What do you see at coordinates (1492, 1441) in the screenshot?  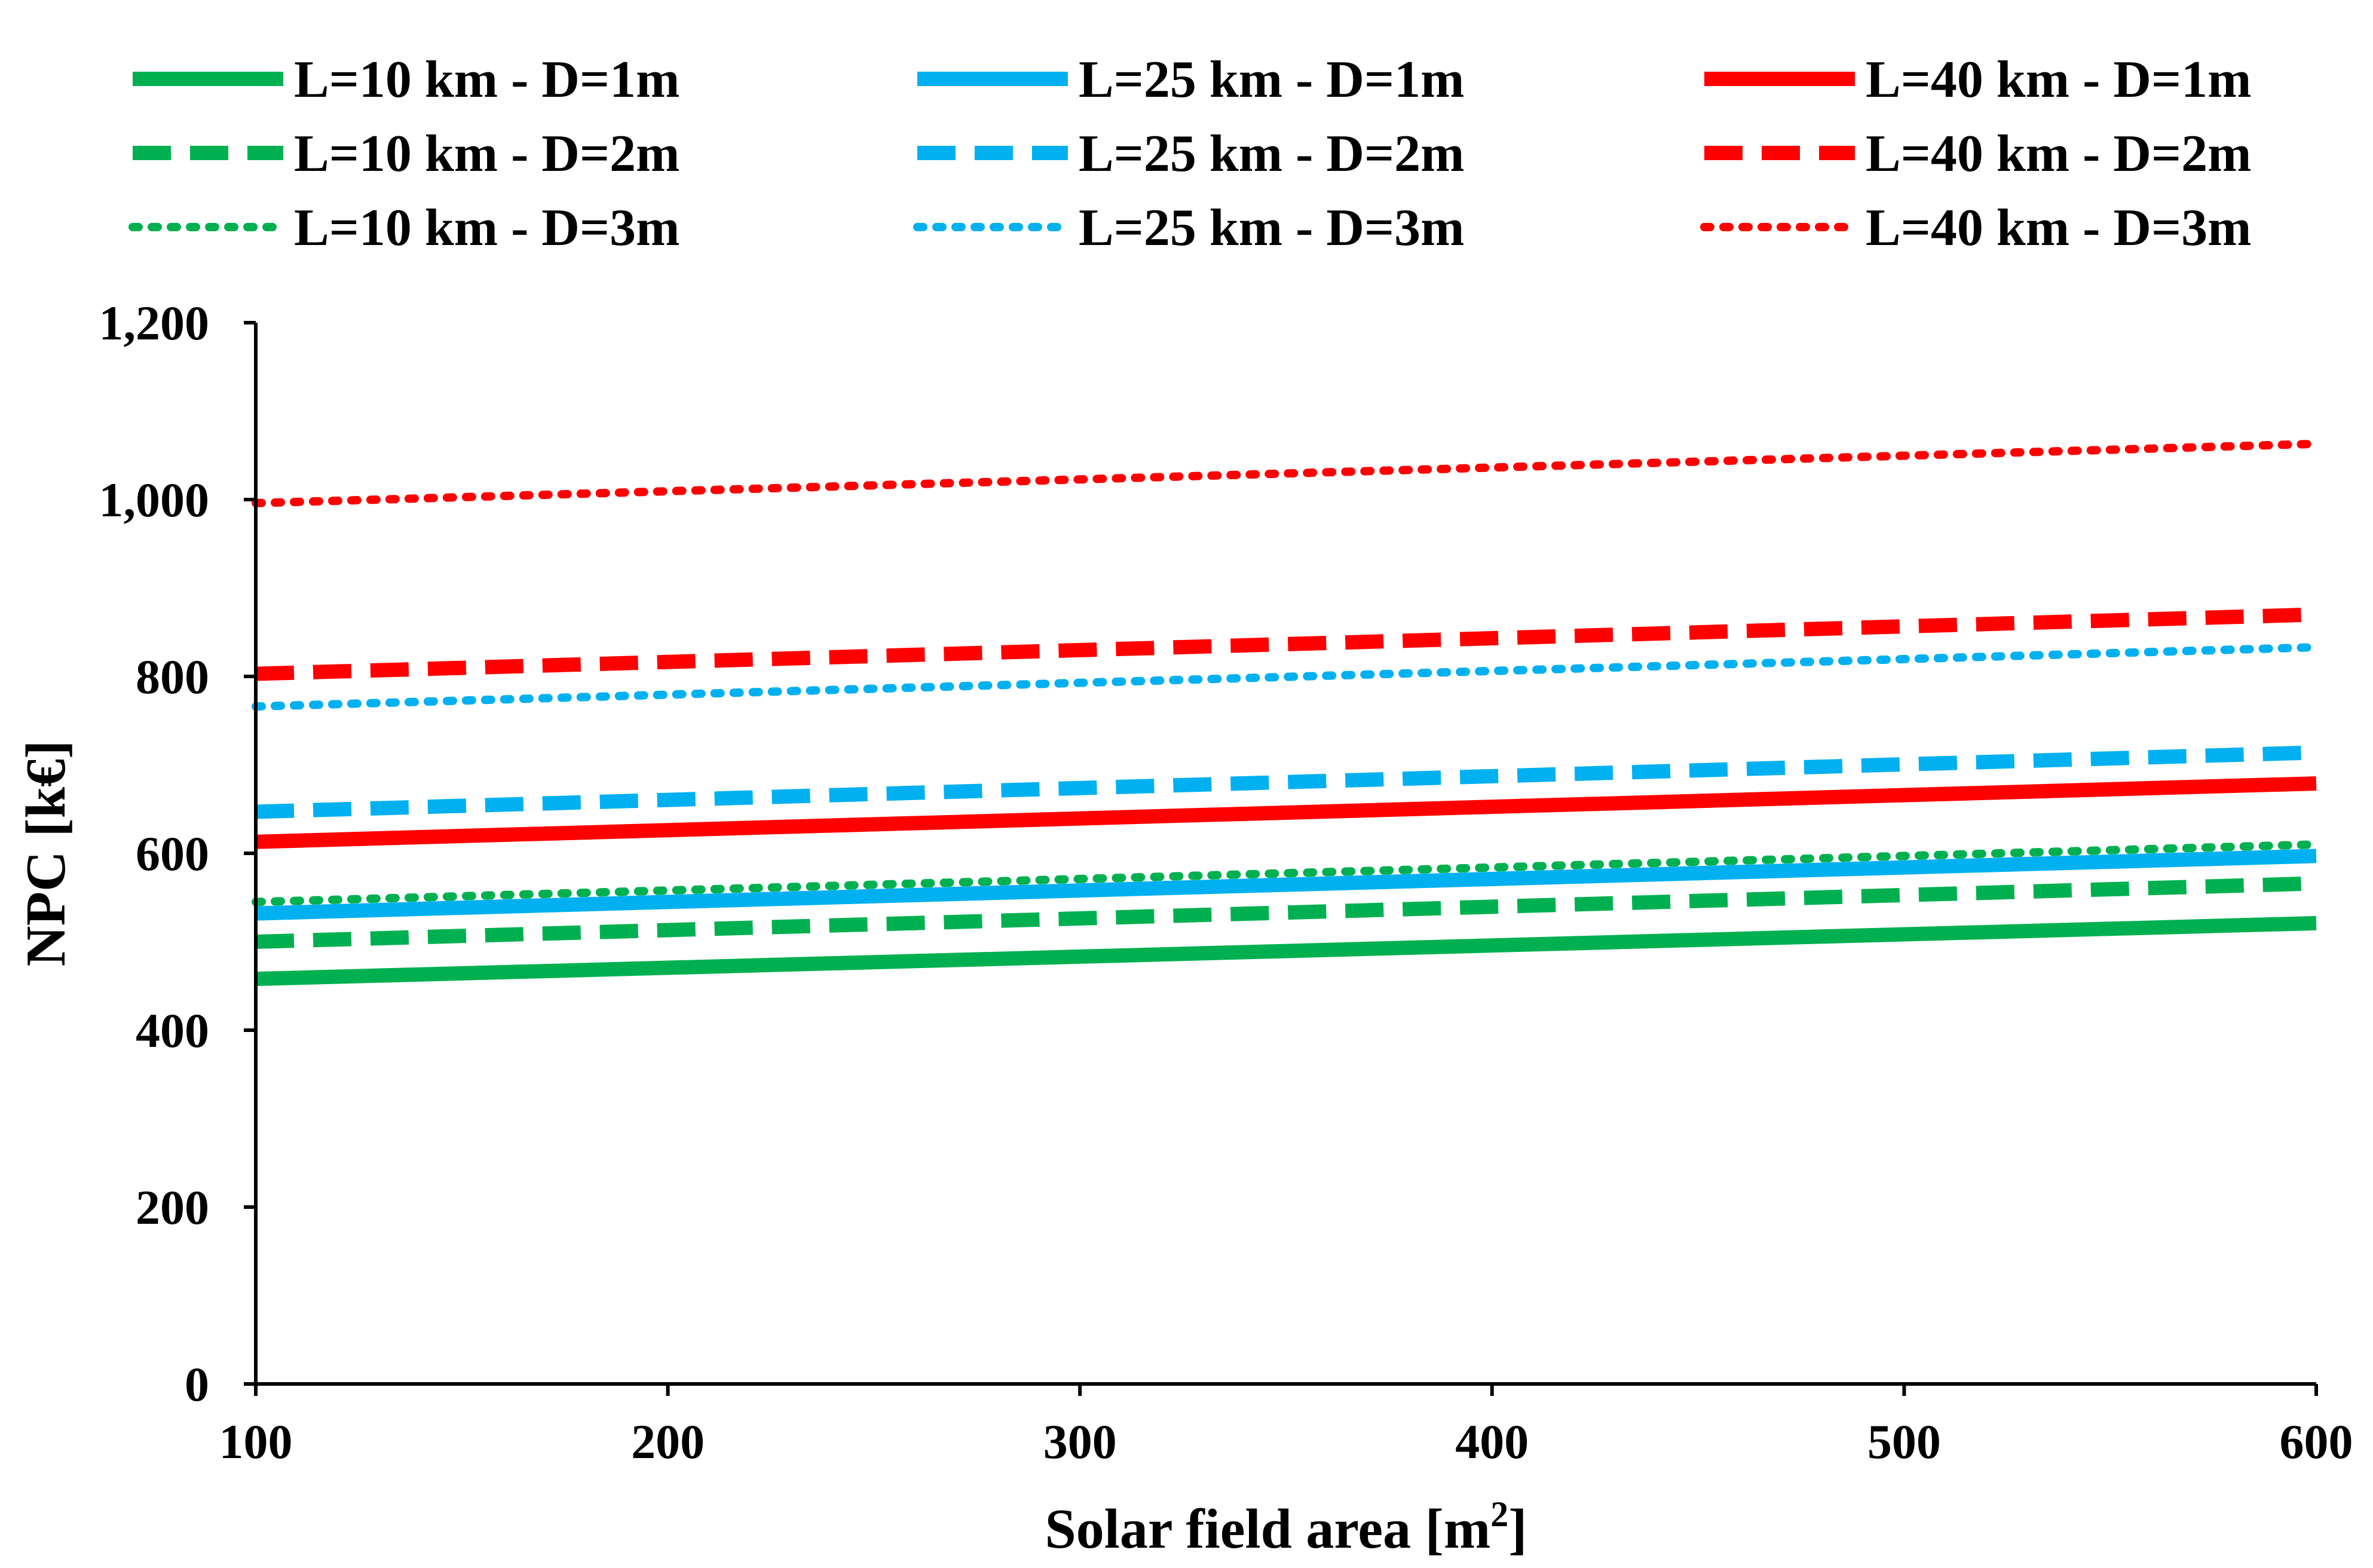 I see `x-tick-label: 400` at bounding box center [1492, 1441].